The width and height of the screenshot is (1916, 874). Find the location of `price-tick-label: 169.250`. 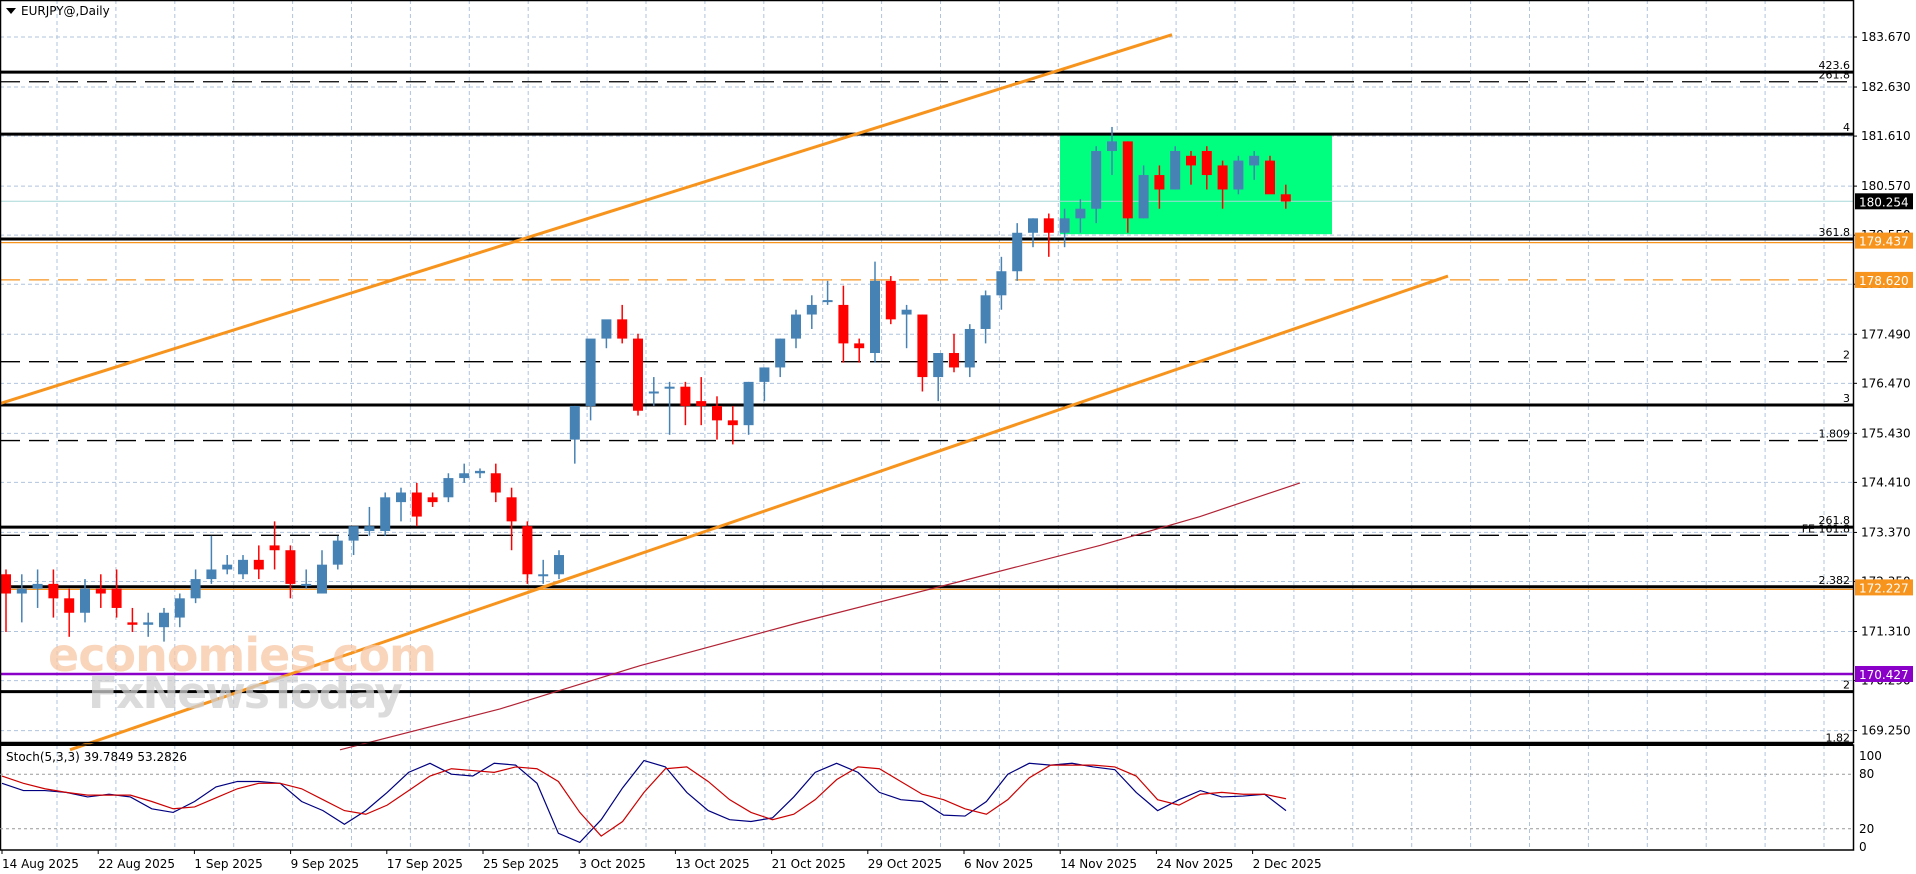

price-tick-label: 169.250 is located at coordinates (1886, 731).